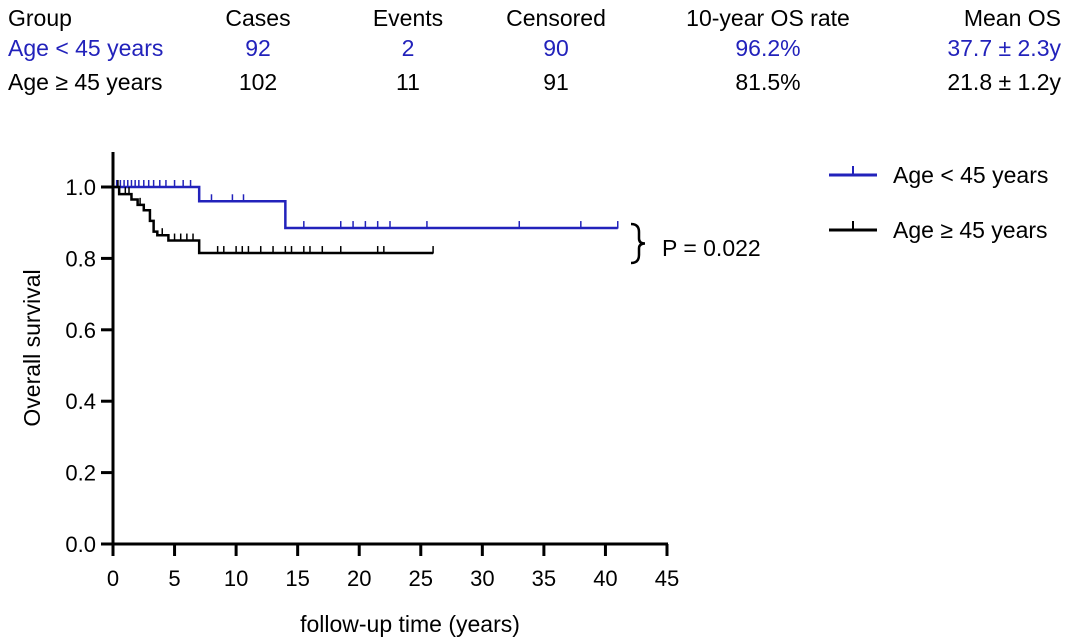  I want to click on header-censored: Censored, so click(556, 18).